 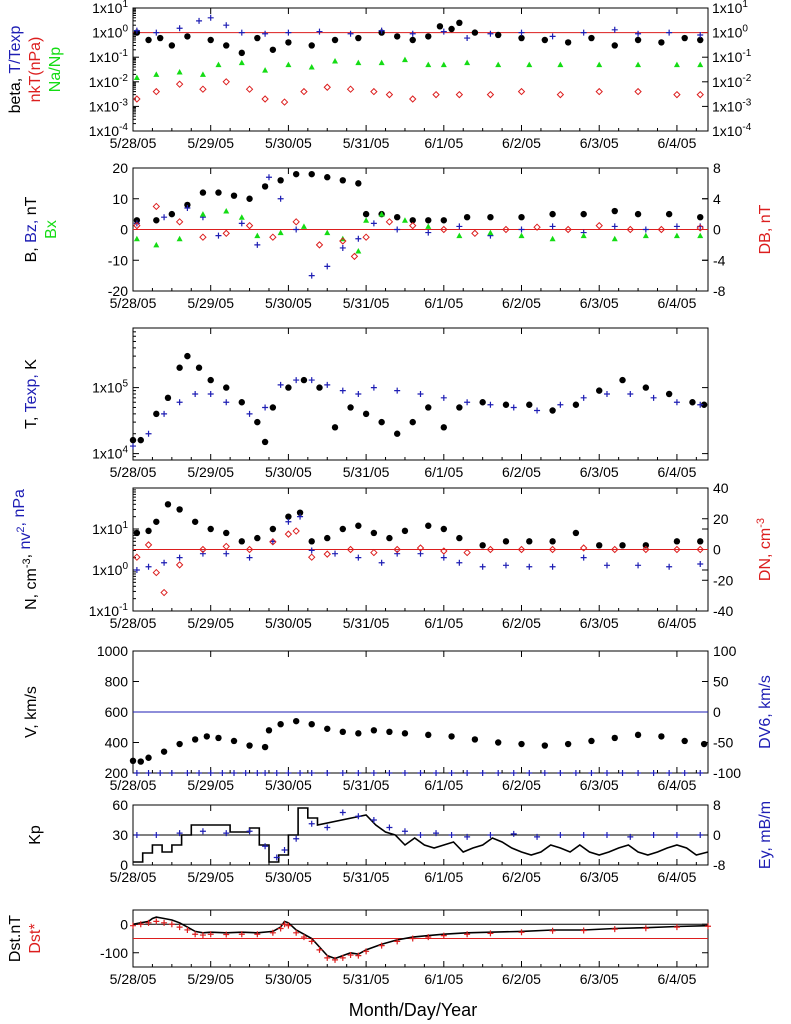 What do you see at coordinates (732, 56) in the screenshot?
I see `y-right-tick-label: 1x10⁻¹` at bounding box center [732, 56].